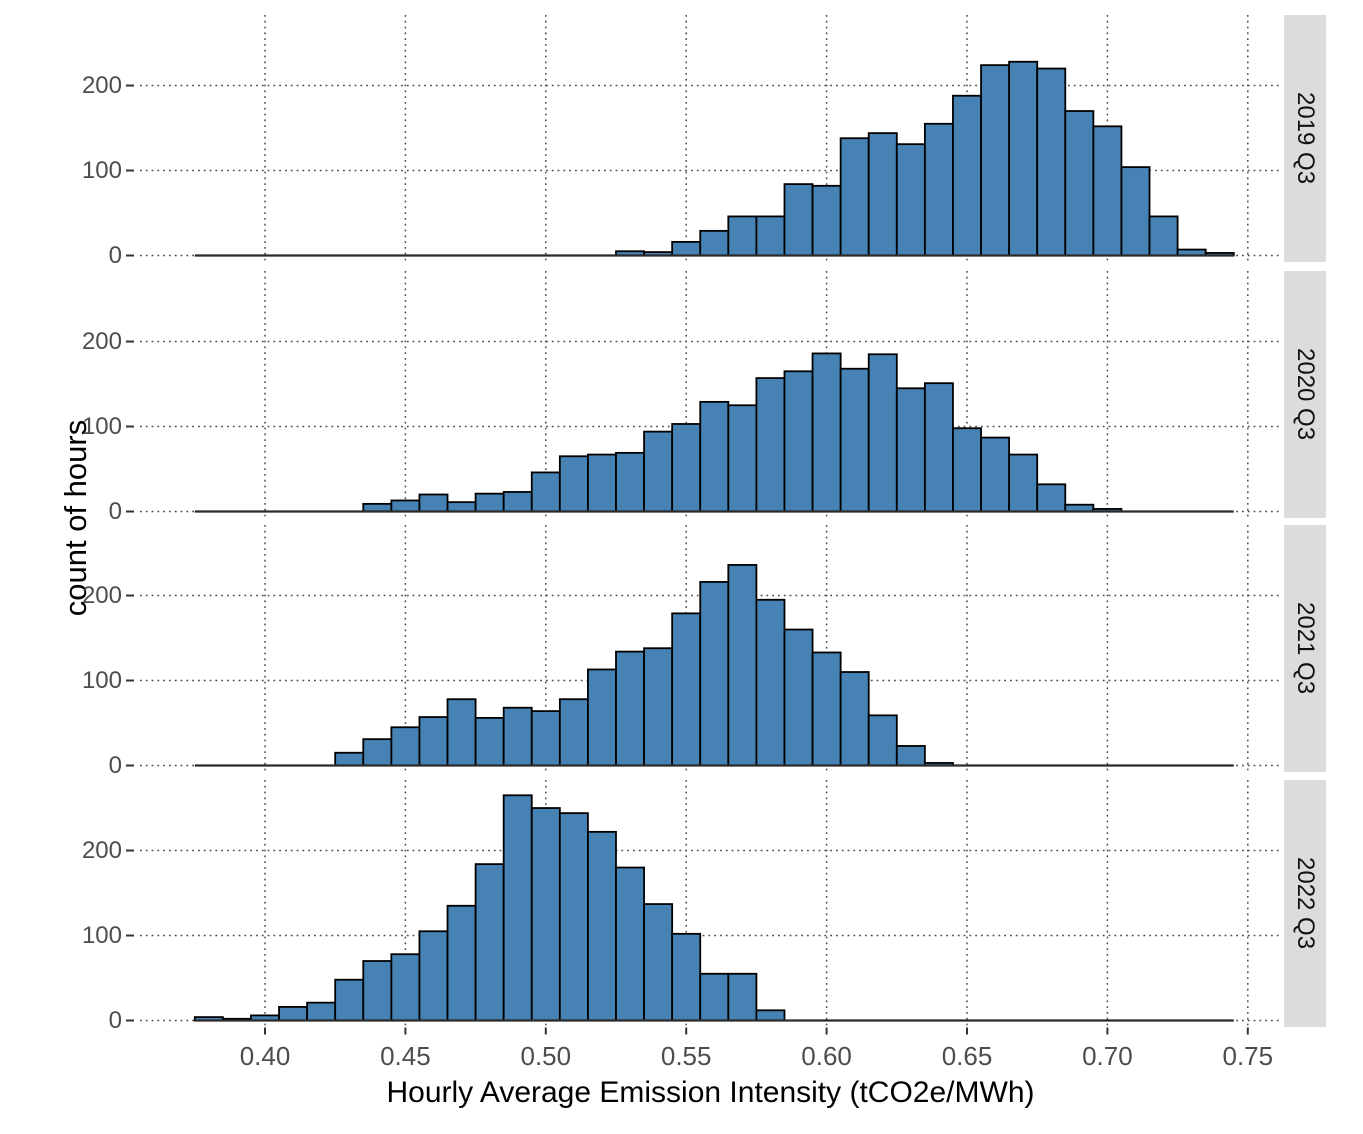 The height and width of the screenshot is (1134, 1363). I want to click on facet-strip: 2020 Q3, so click(1305, 394).